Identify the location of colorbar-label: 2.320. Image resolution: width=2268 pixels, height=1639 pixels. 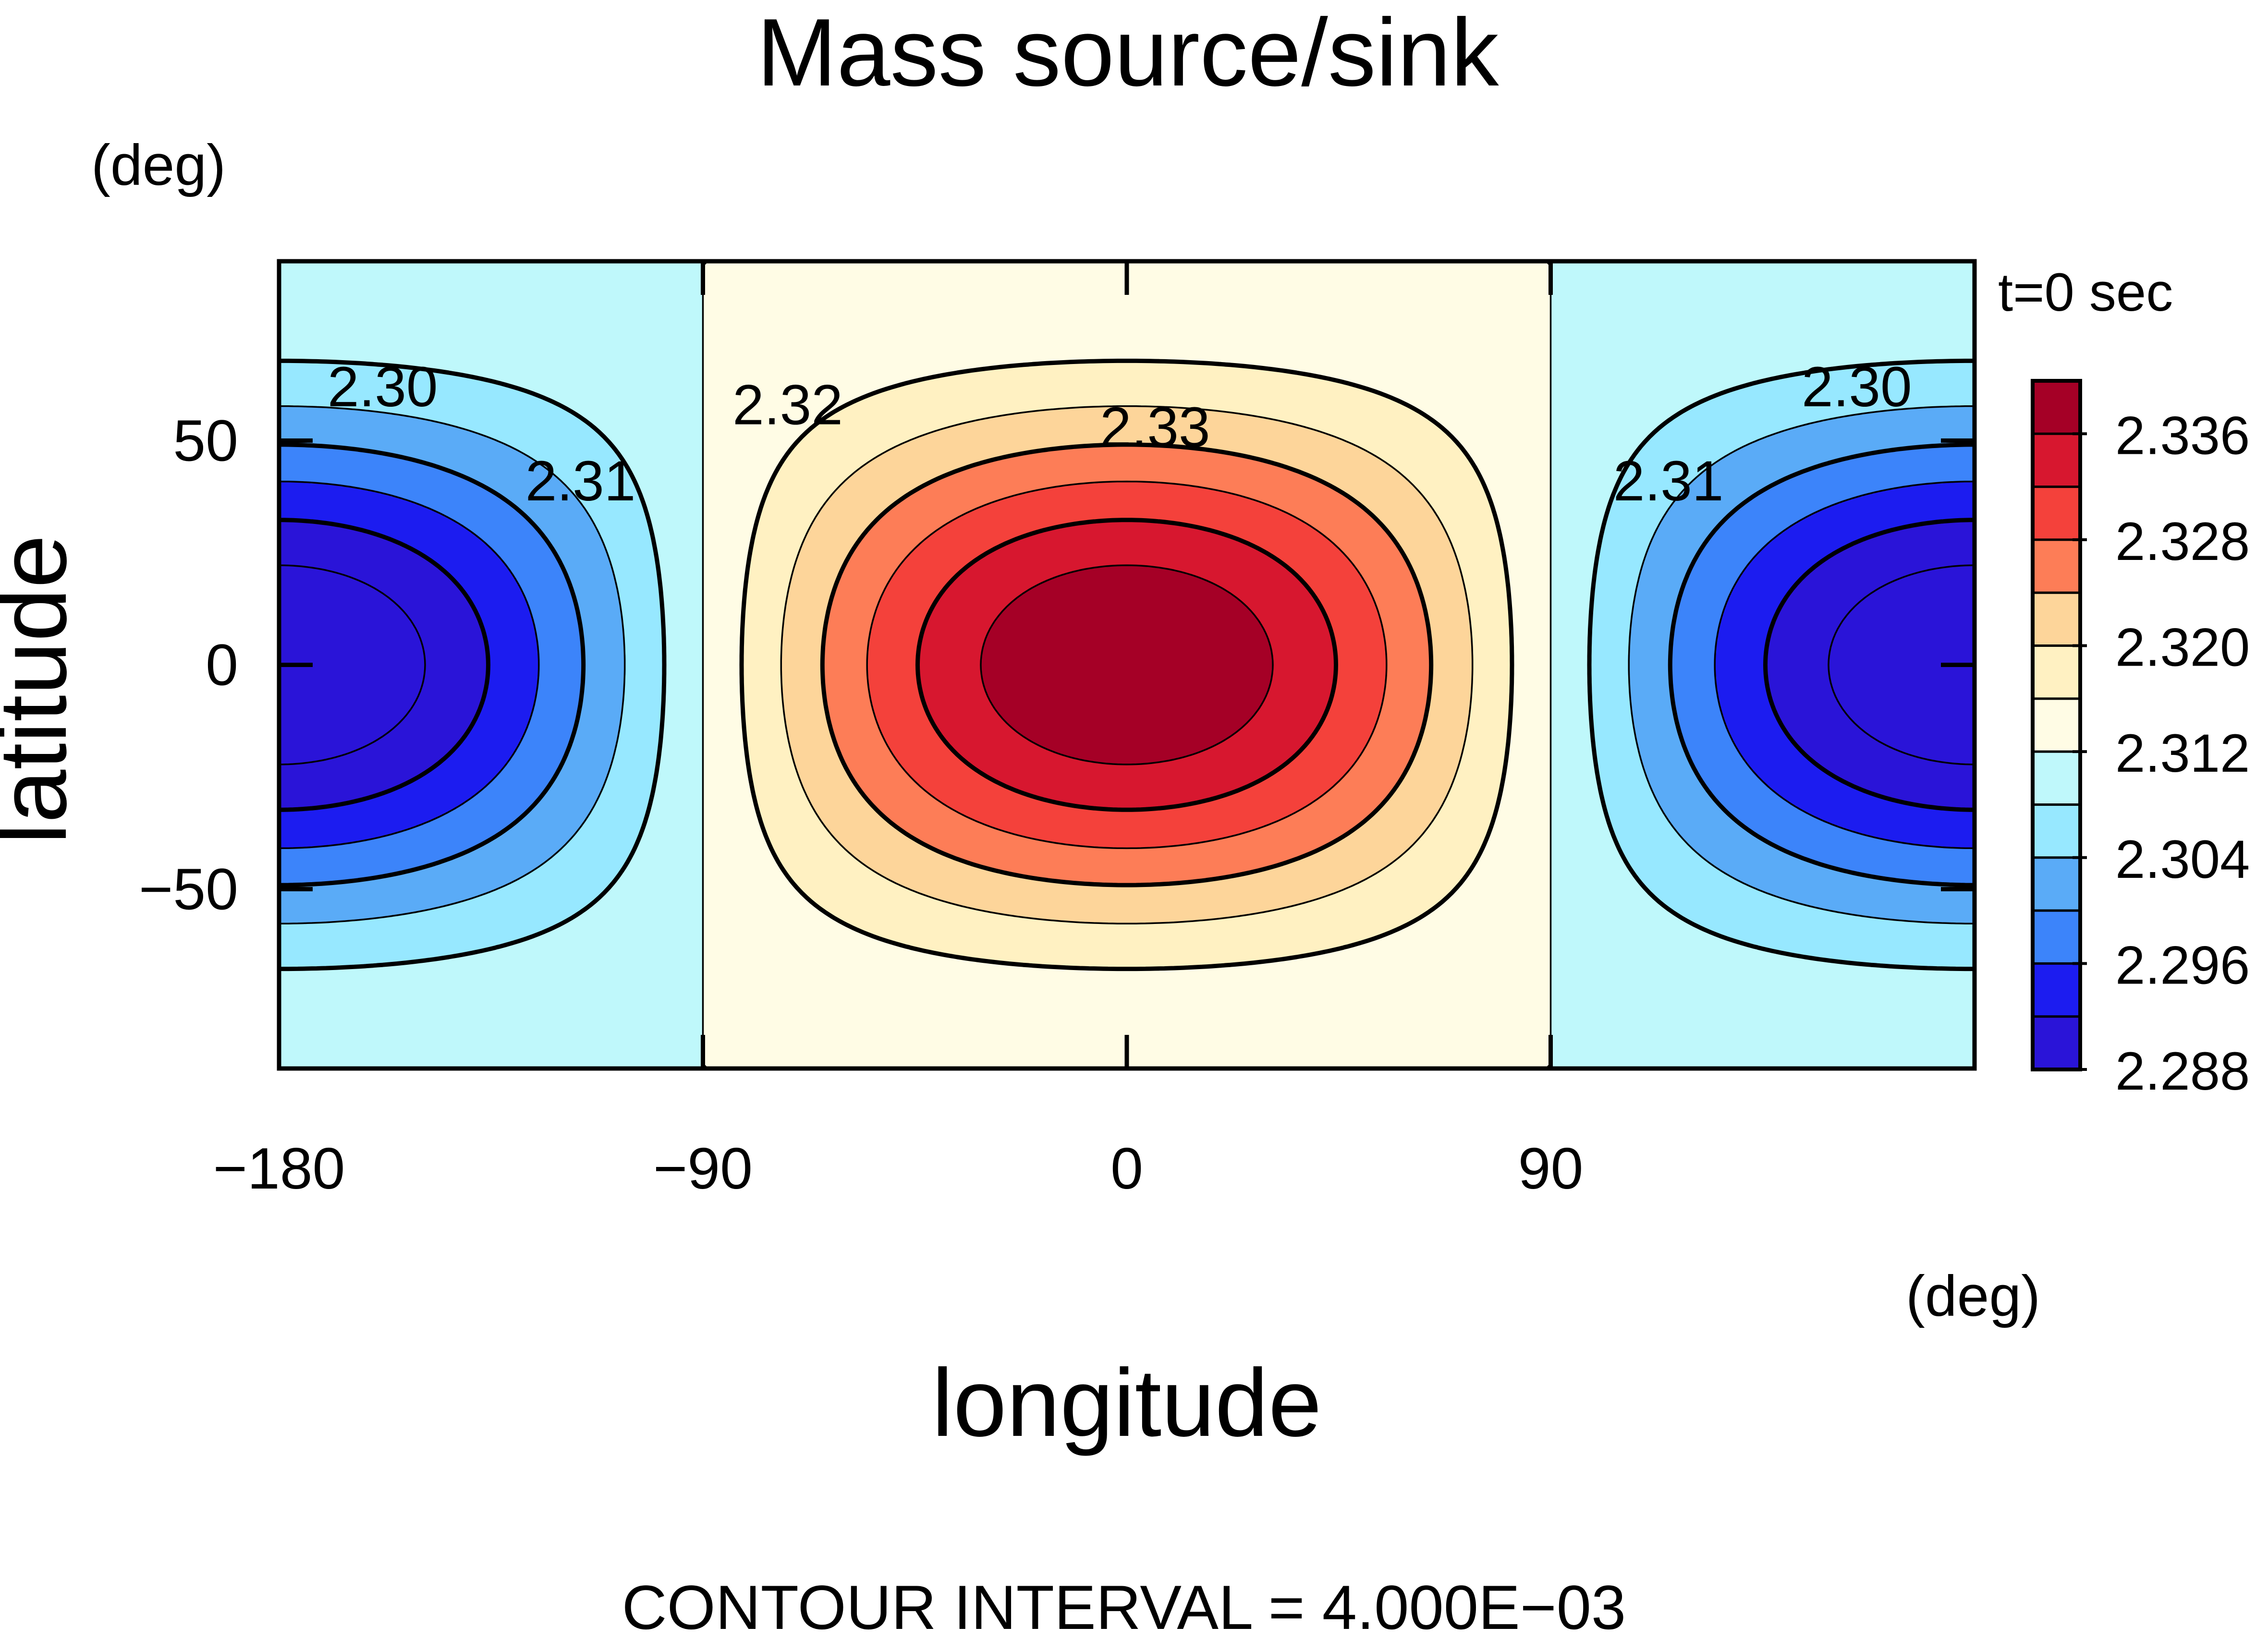
(2182, 648).